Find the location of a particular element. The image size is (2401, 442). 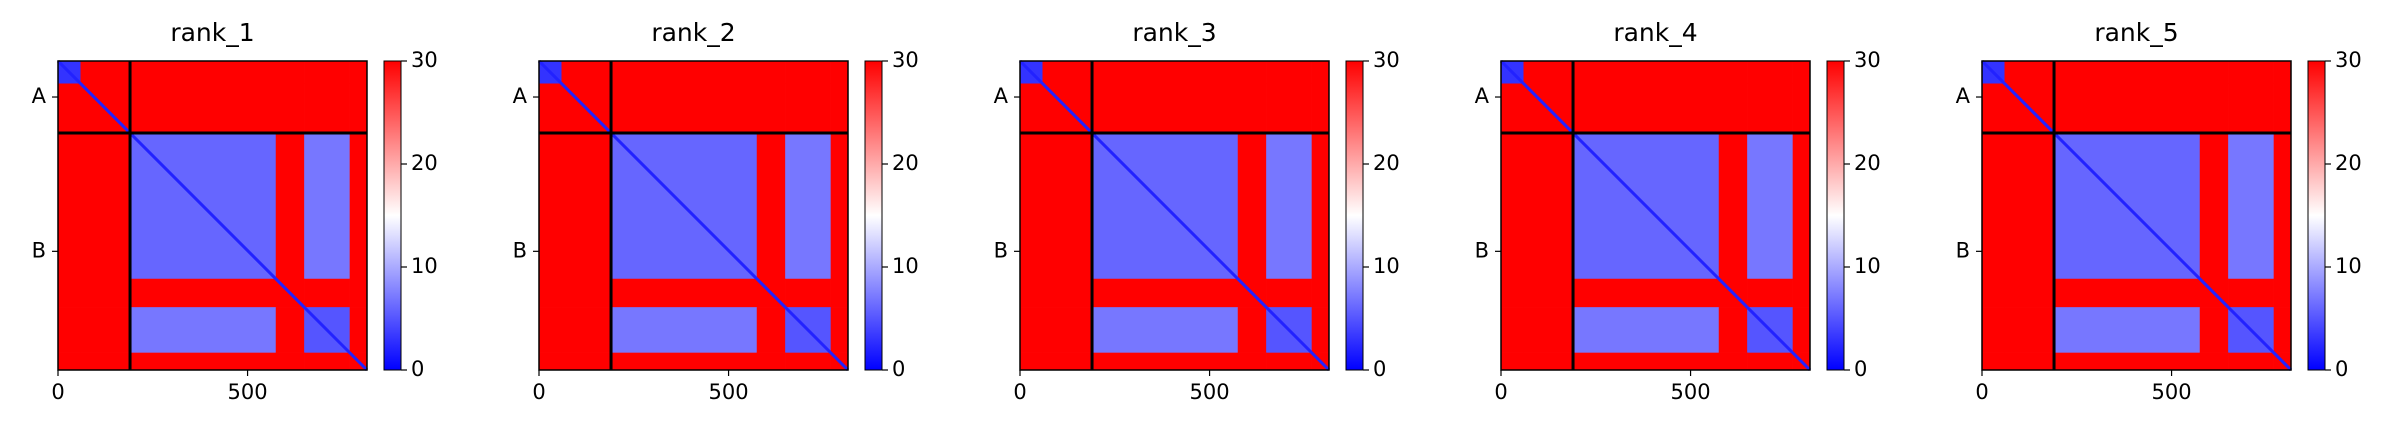

diagonal is located at coordinates (1655, 215).